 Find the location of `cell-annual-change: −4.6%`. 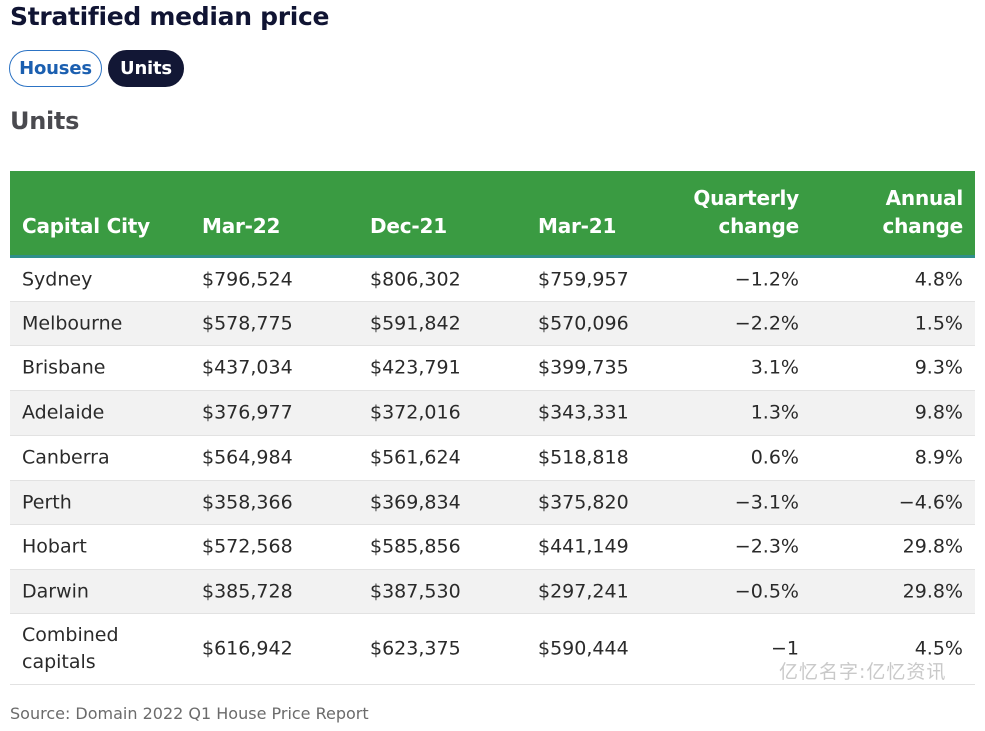

cell-annual-change: −4.6% is located at coordinates (930, 502).